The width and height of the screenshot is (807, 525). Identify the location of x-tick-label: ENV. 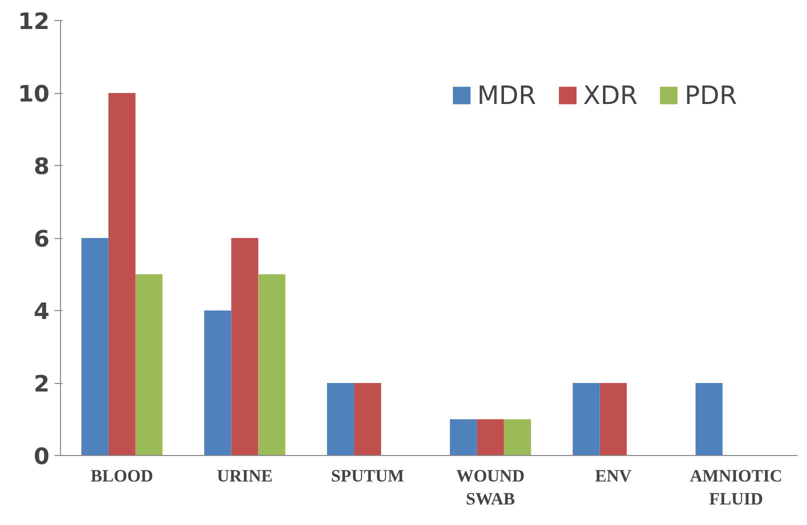
(613, 476).